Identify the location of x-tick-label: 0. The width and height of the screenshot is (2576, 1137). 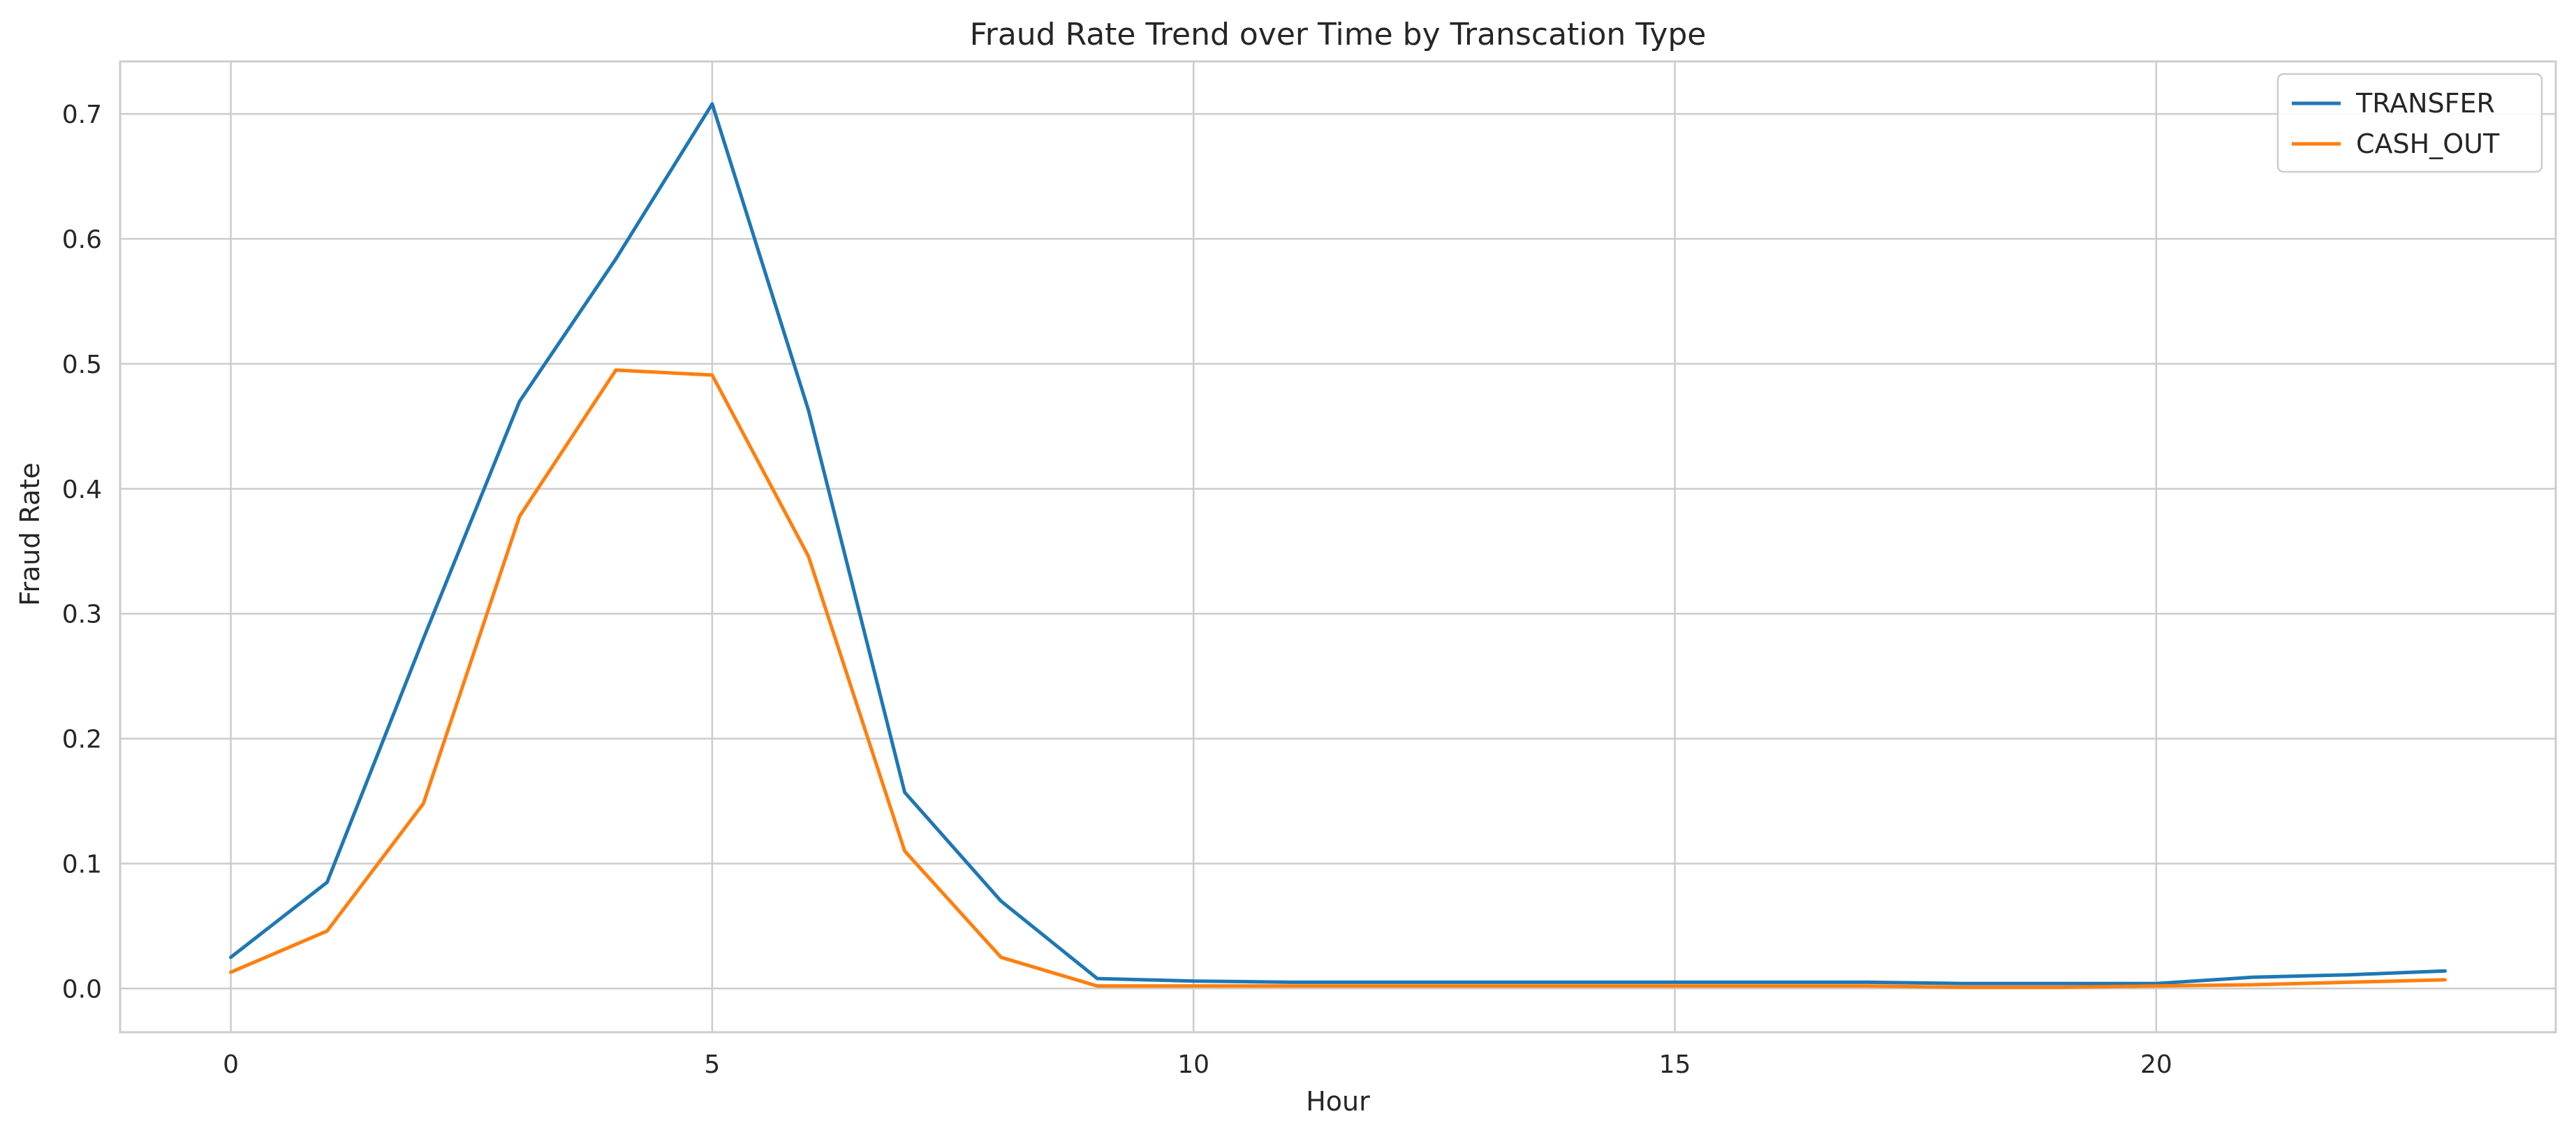
(231, 1064).